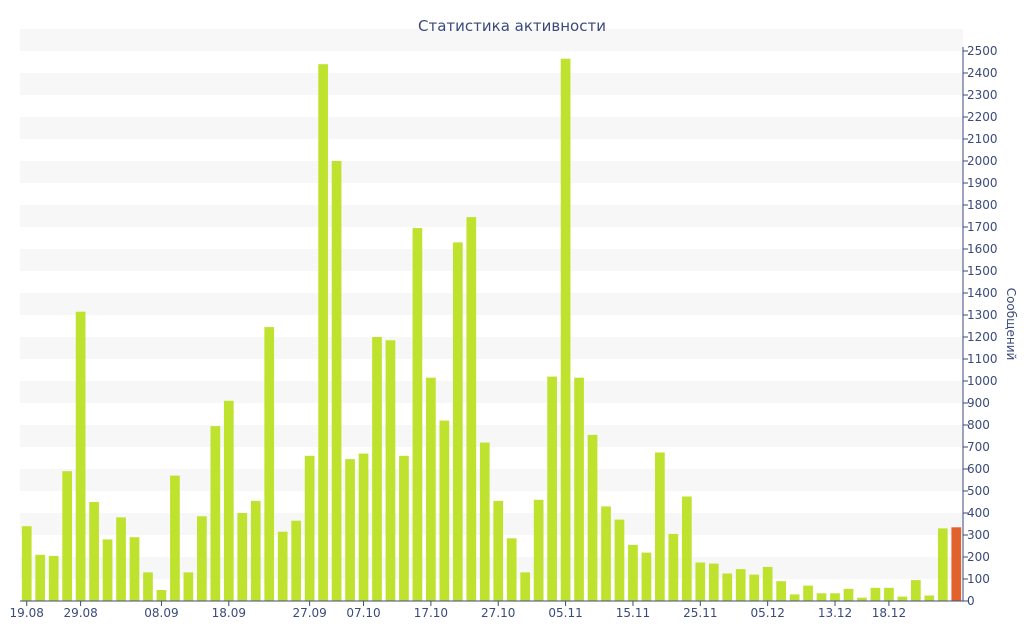  I want to click on y-tick-label: 1700, so click(982, 227).